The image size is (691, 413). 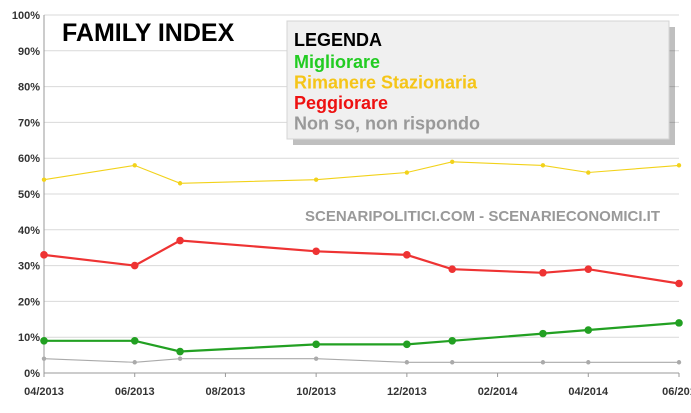 What do you see at coordinates (29, 338) in the screenshot?
I see `y-tick-label: 10%` at bounding box center [29, 338].